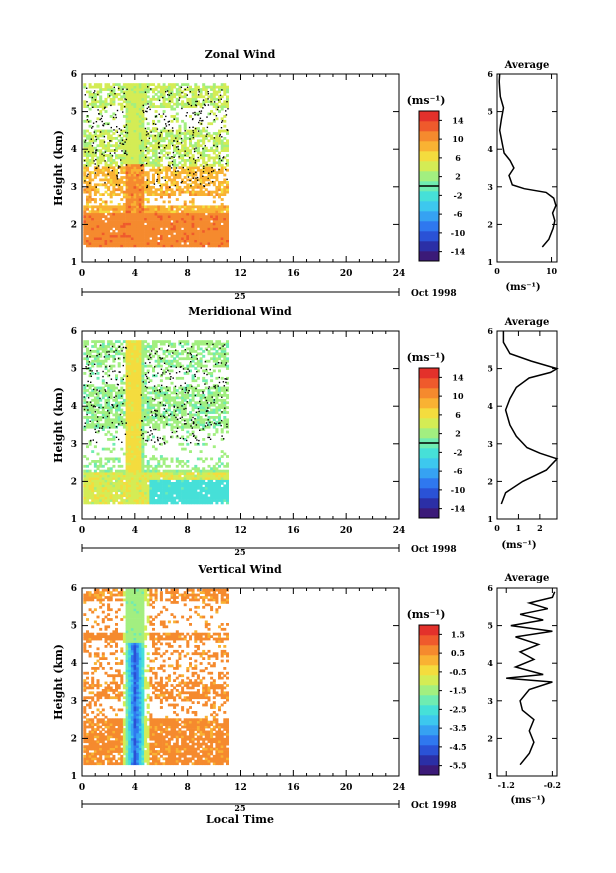 The height and width of the screenshot is (873, 616). Describe the element at coordinates (429, 176) in the screenshot. I see `colorbar-swatch` at that location.